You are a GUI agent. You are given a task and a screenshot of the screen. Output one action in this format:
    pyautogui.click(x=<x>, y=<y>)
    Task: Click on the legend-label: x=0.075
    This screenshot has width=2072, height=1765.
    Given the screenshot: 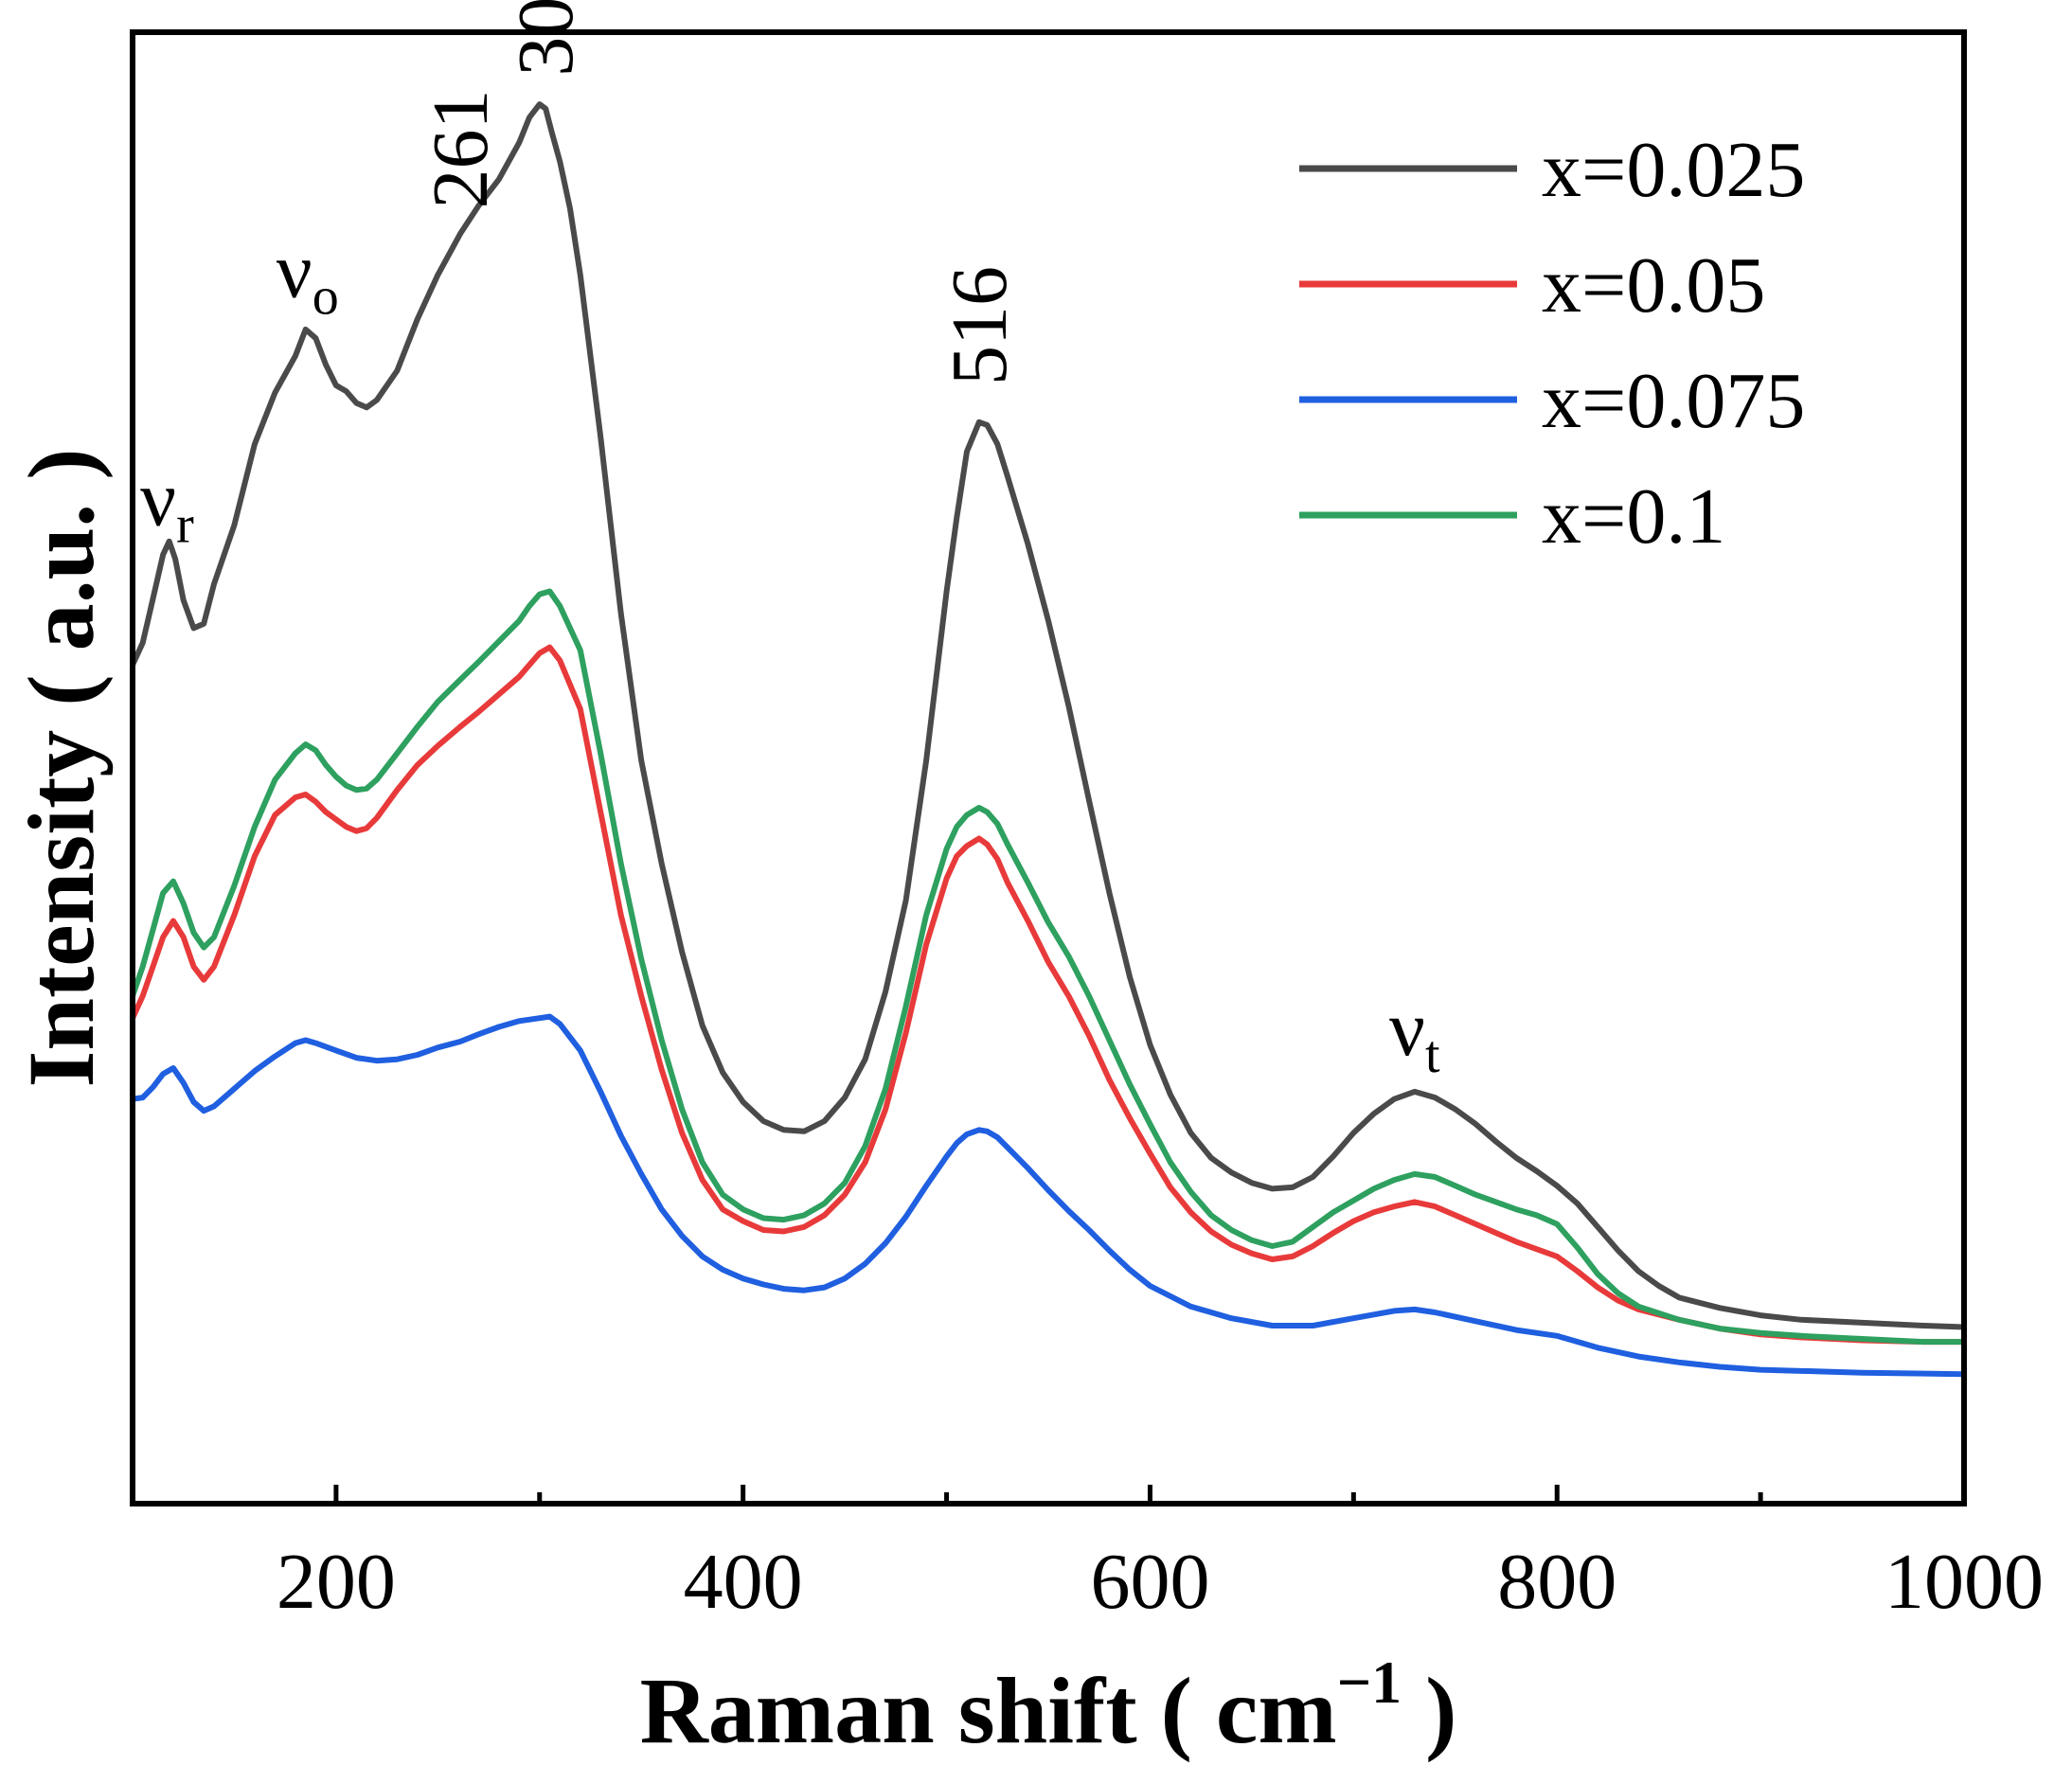 What is the action you would take?
    pyautogui.click(x=1673, y=401)
    